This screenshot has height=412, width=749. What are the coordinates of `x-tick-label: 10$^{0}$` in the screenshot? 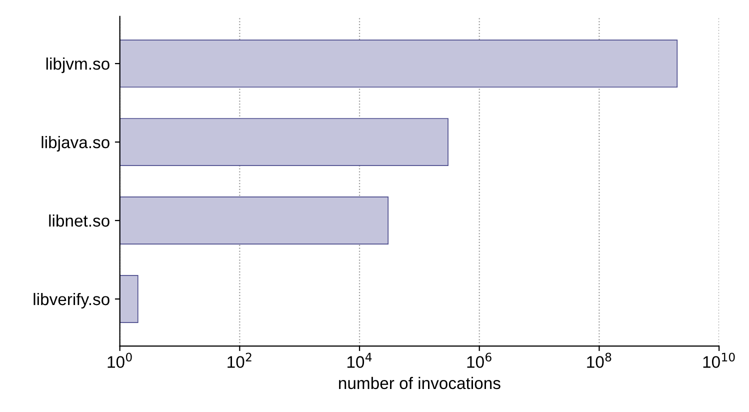 It's located at (120, 360).